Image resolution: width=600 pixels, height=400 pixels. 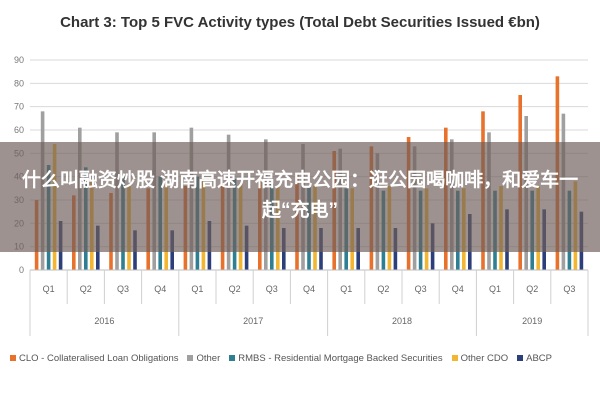 What do you see at coordinates (532, 321) in the screenshot?
I see `year-group-label: 2019` at bounding box center [532, 321].